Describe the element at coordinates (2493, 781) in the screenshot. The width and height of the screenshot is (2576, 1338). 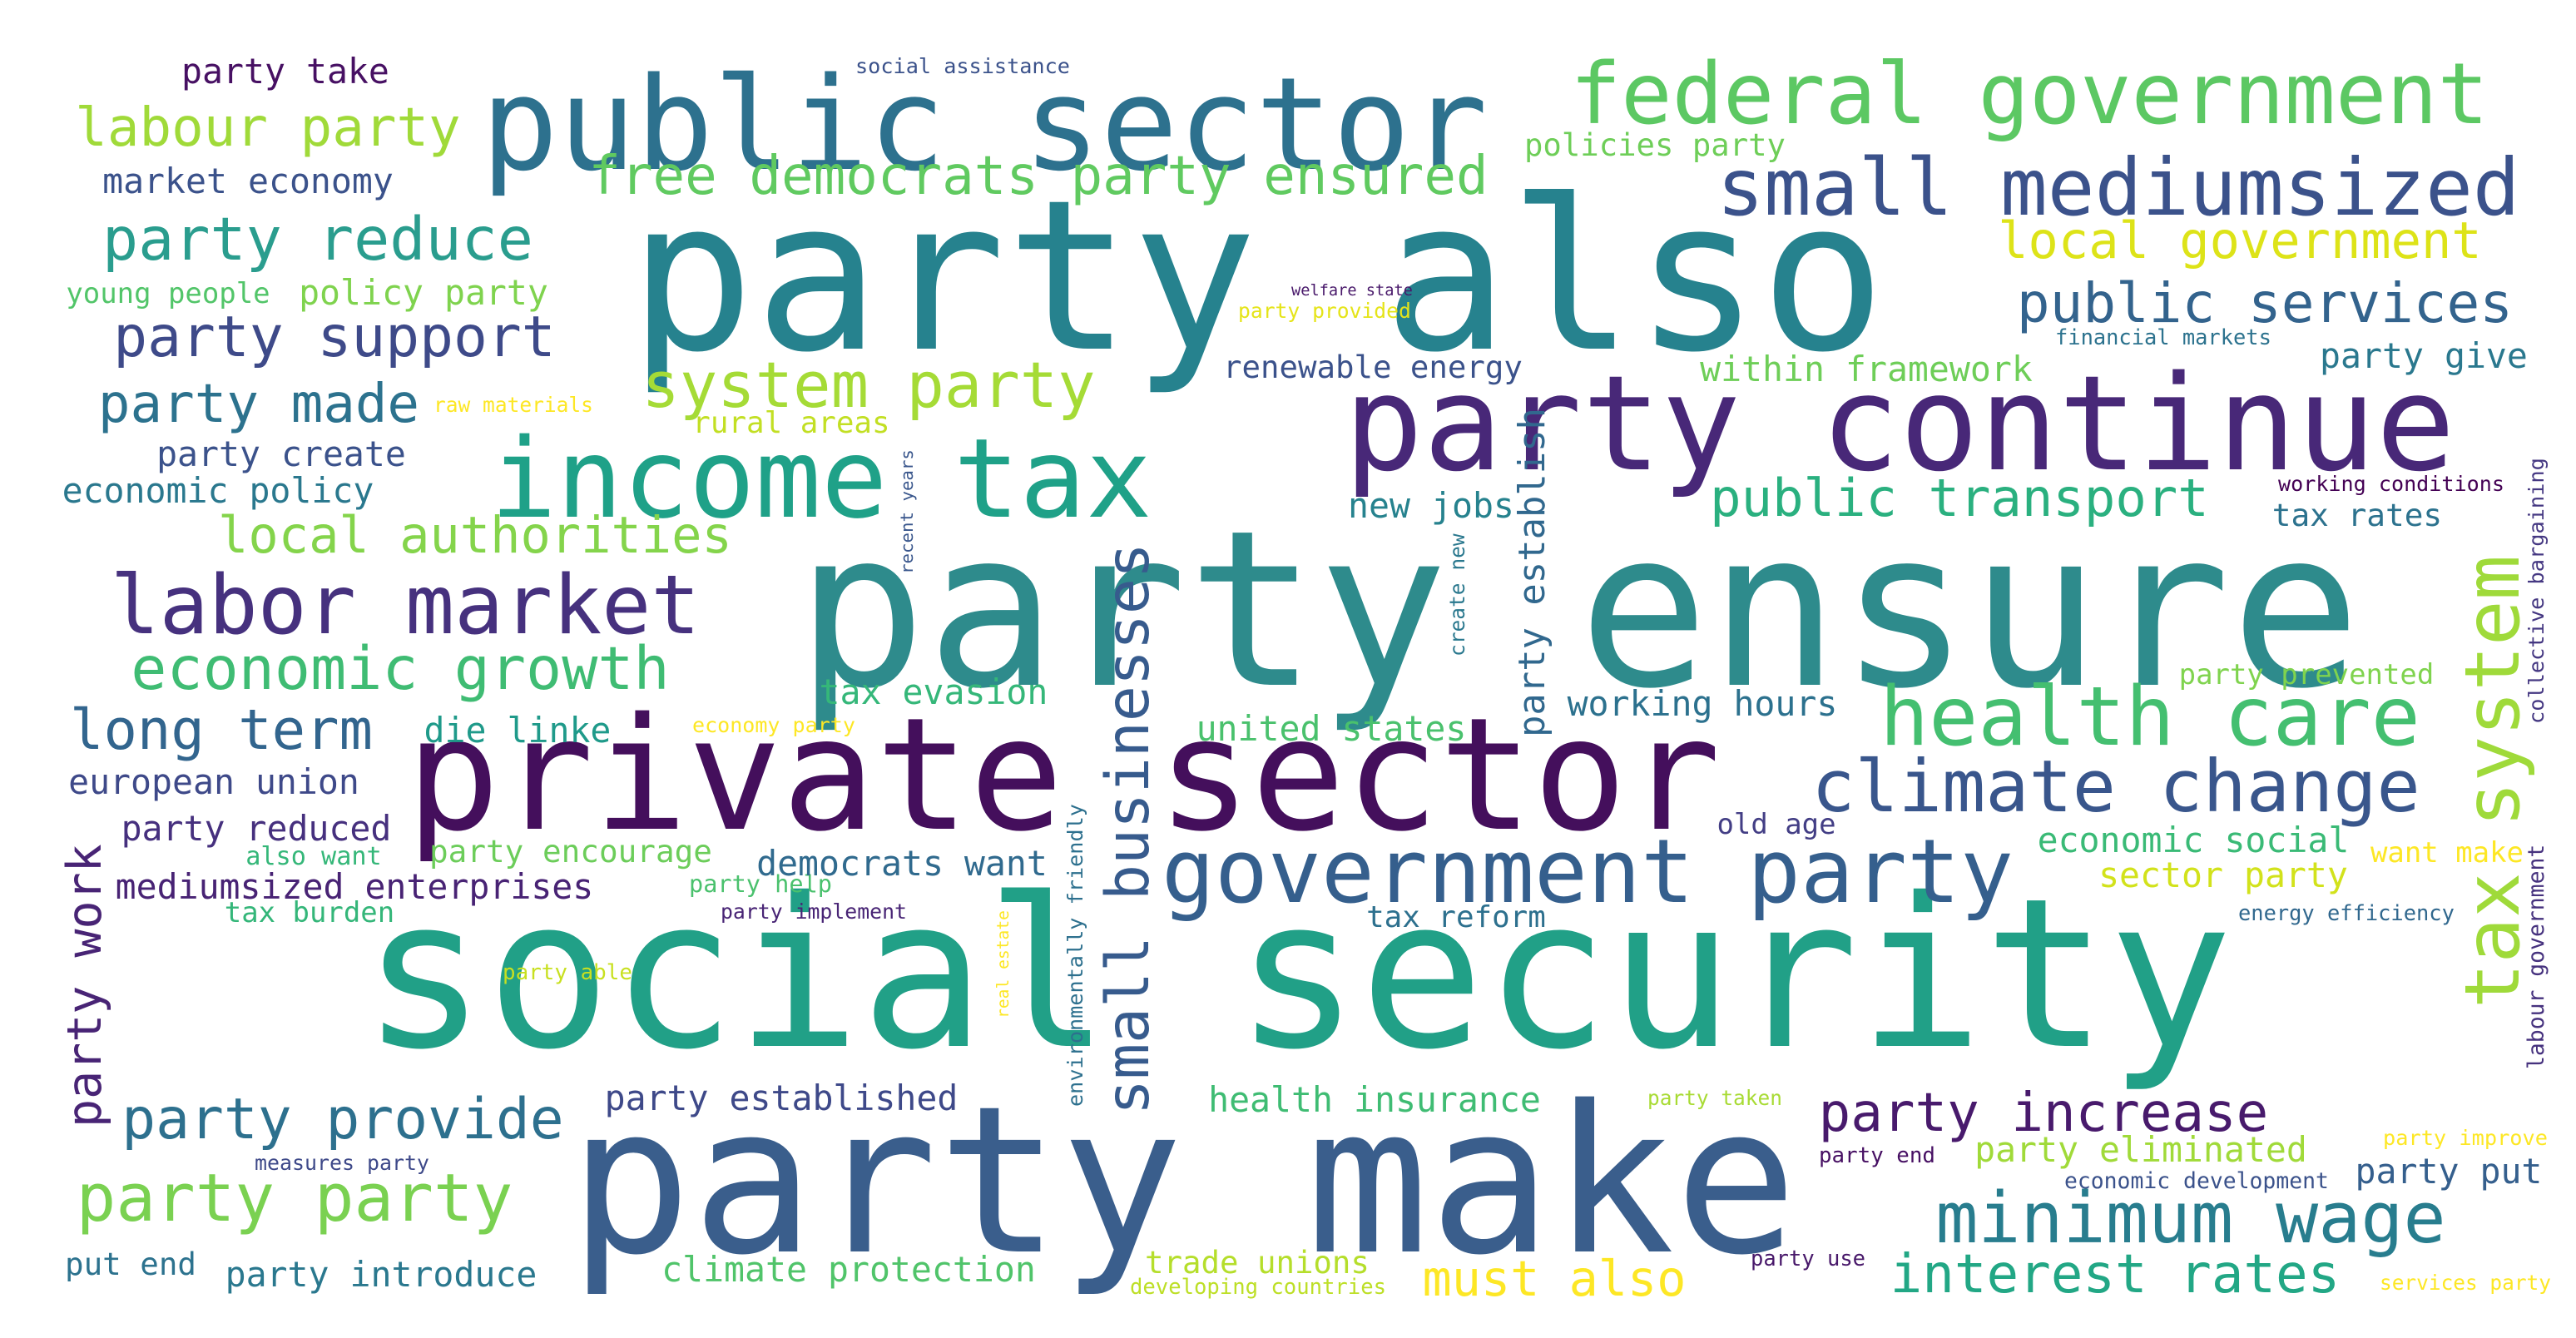
I see `word: tax system` at that location.